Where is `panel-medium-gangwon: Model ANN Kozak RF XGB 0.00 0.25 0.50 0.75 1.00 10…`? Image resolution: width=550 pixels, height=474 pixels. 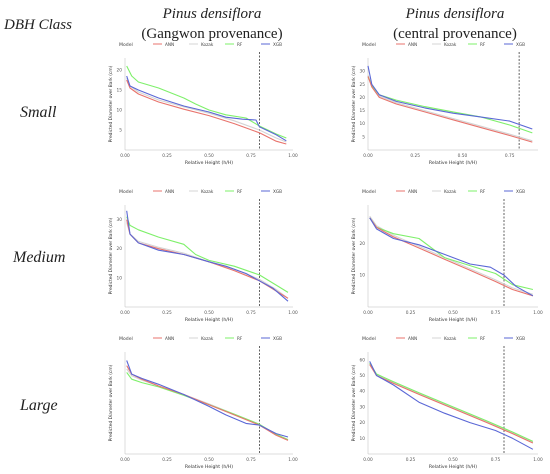
panel-medium-gangwon: Model ANN Kozak RF XGB 0.00 0.25 0.50 0.75 1.00 10… is located at coordinates (203, 256).